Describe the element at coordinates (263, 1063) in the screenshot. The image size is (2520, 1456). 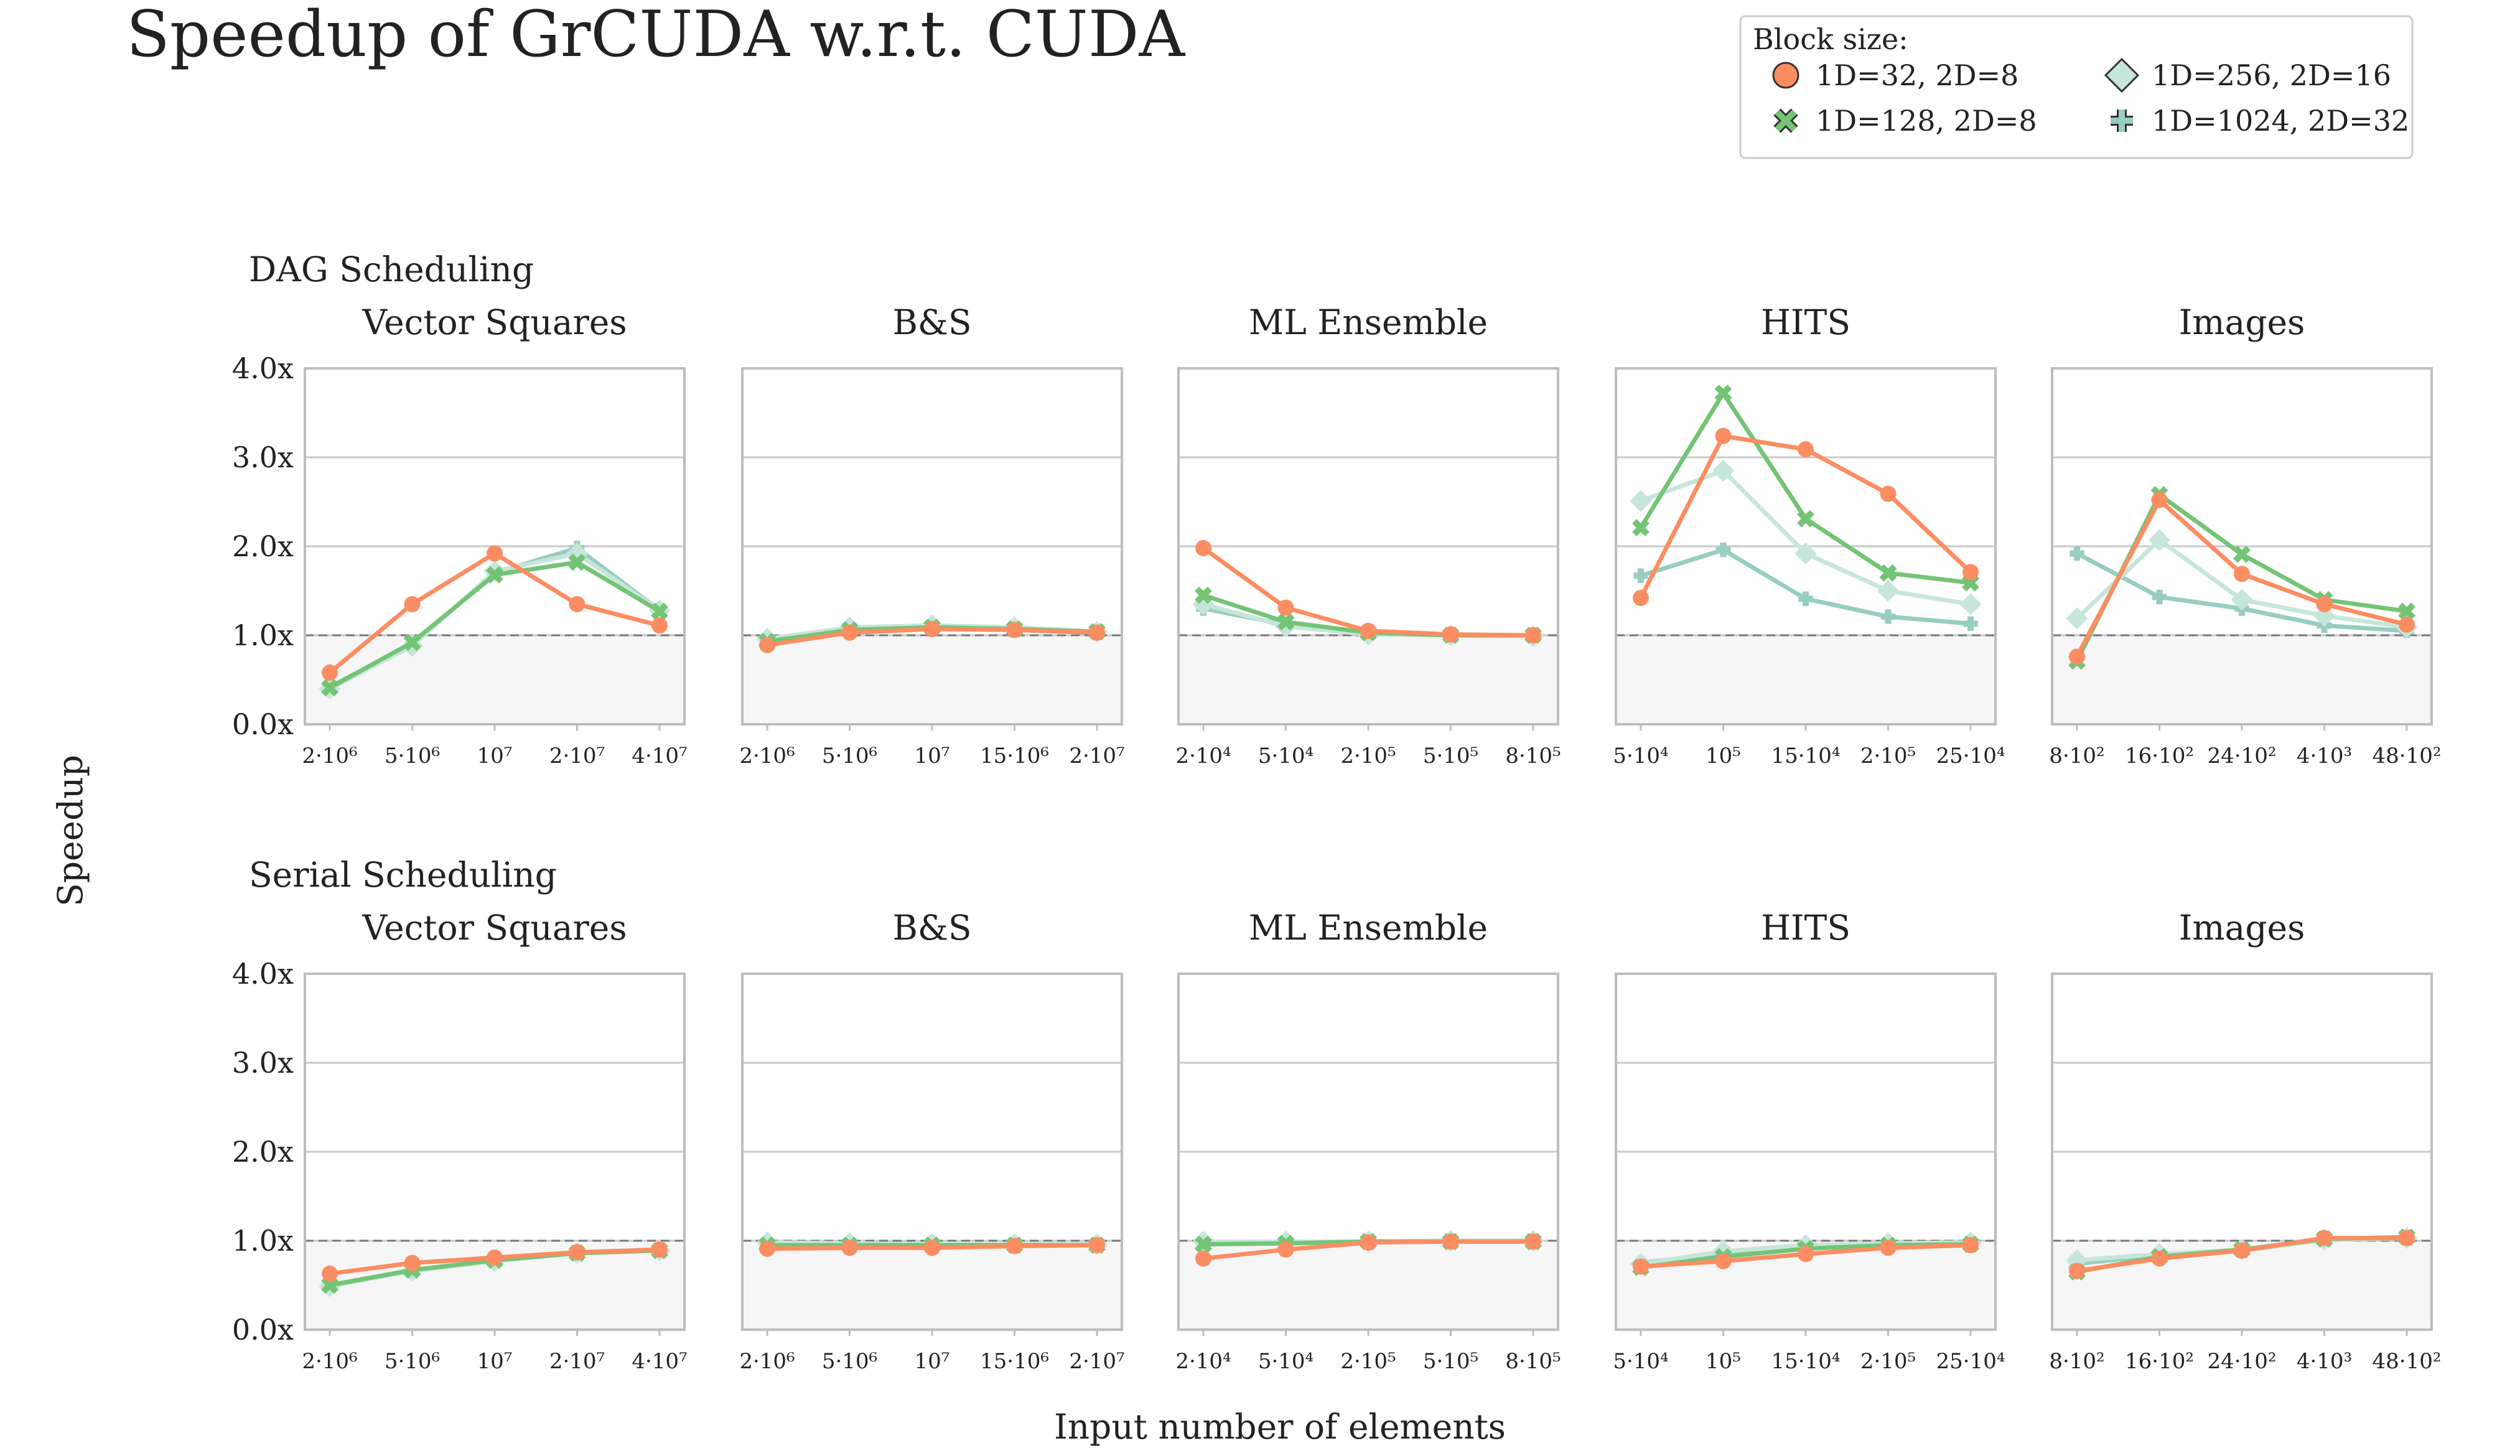
I see `y-tick-label: 3.0x` at that location.